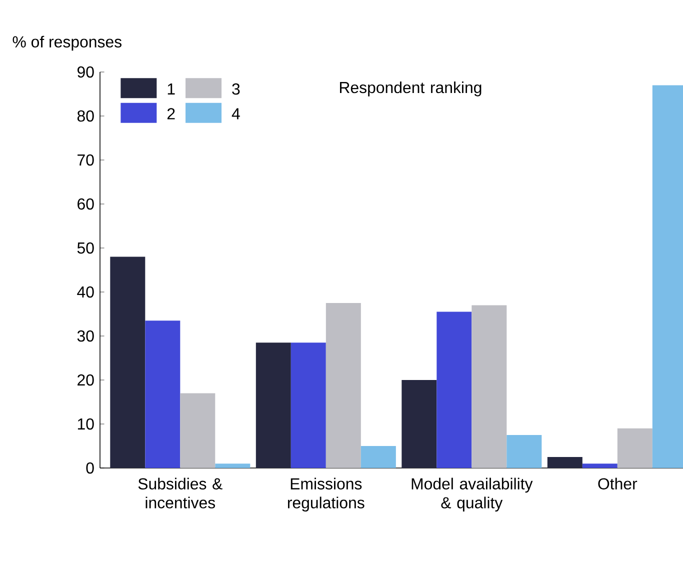 The image size is (683, 562). What do you see at coordinates (618, 484) in the screenshot?
I see `x-tick-label: Other` at bounding box center [618, 484].